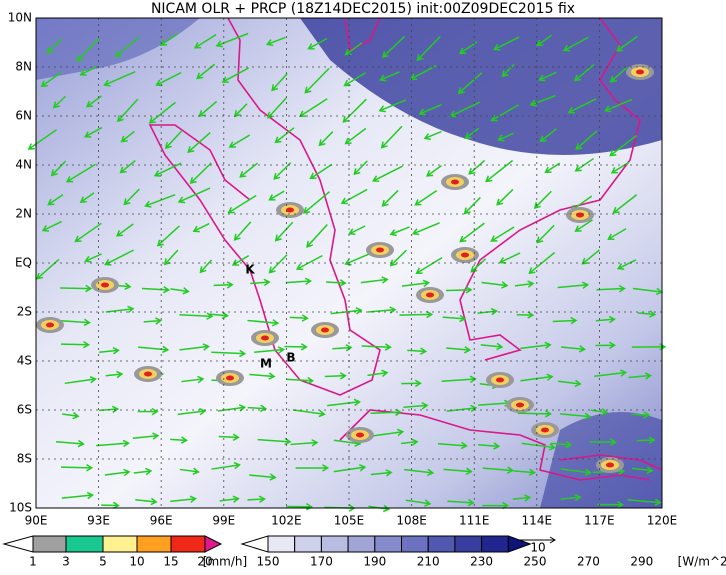 Image resolution: width=726 pixels, height=575 pixels. I want to click on lat-label: 4N, so click(23, 165).